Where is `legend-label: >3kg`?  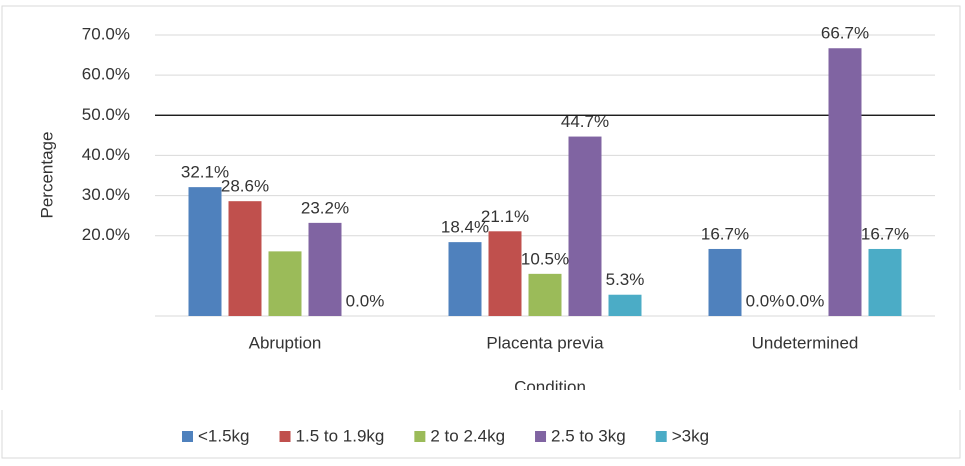 legend-label: >3kg is located at coordinates (690, 435).